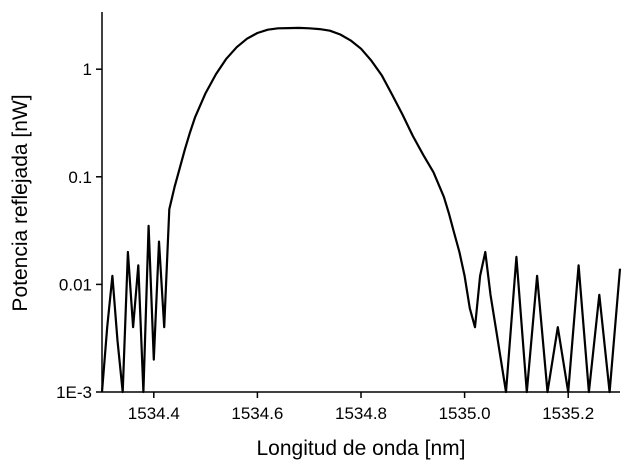 This screenshot has width=624, height=466. What do you see at coordinates (568, 413) in the screenshot?
I see `x-tick-label: 1535.2` at bounding box center [568, 413].